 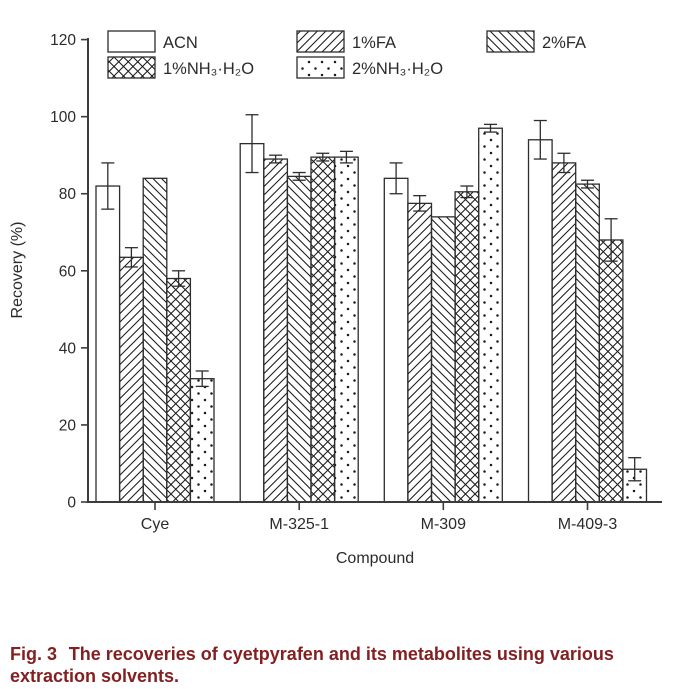 I want to click on x-axis-title: Compound, so click(x=375, y=558).